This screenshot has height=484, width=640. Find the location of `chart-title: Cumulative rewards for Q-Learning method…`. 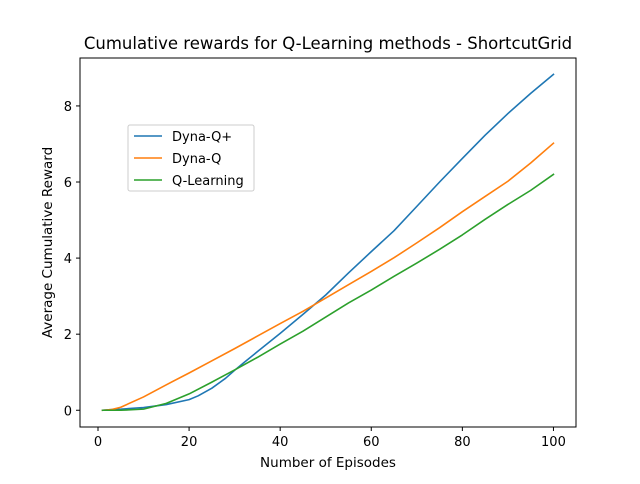

chart-title: Cumulative rewards for Q-Learning method… is located at coordinates (328, 43).